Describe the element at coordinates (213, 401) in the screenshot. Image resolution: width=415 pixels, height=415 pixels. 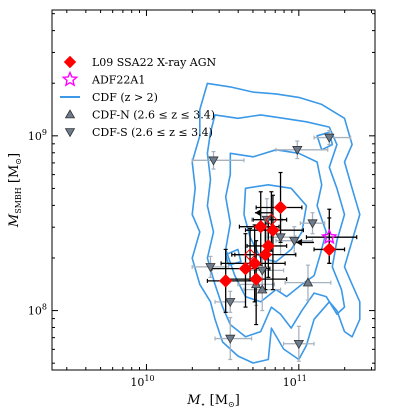
I see `x-axis-label: M⋆ [M⊙]` at that location.